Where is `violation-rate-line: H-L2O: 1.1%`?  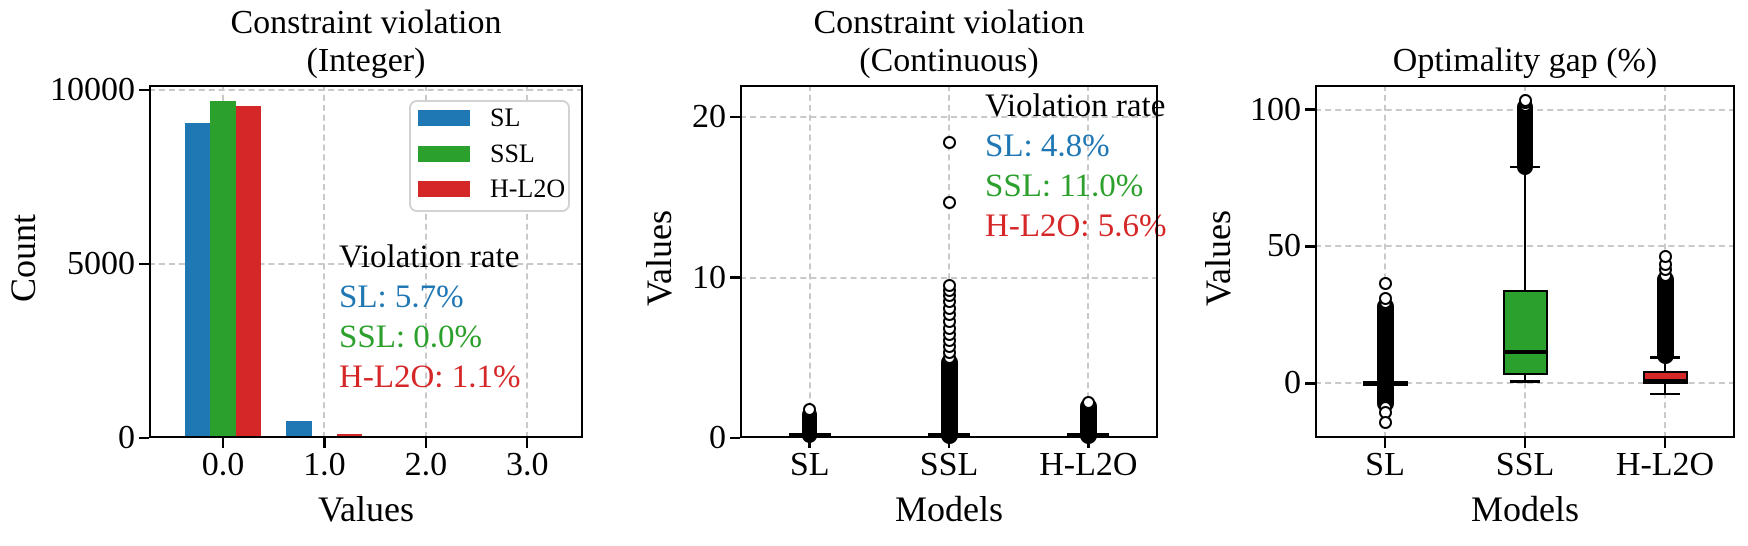
violation-rate-line: H-L2O: 1.1% is located at coordinates (430, 377).